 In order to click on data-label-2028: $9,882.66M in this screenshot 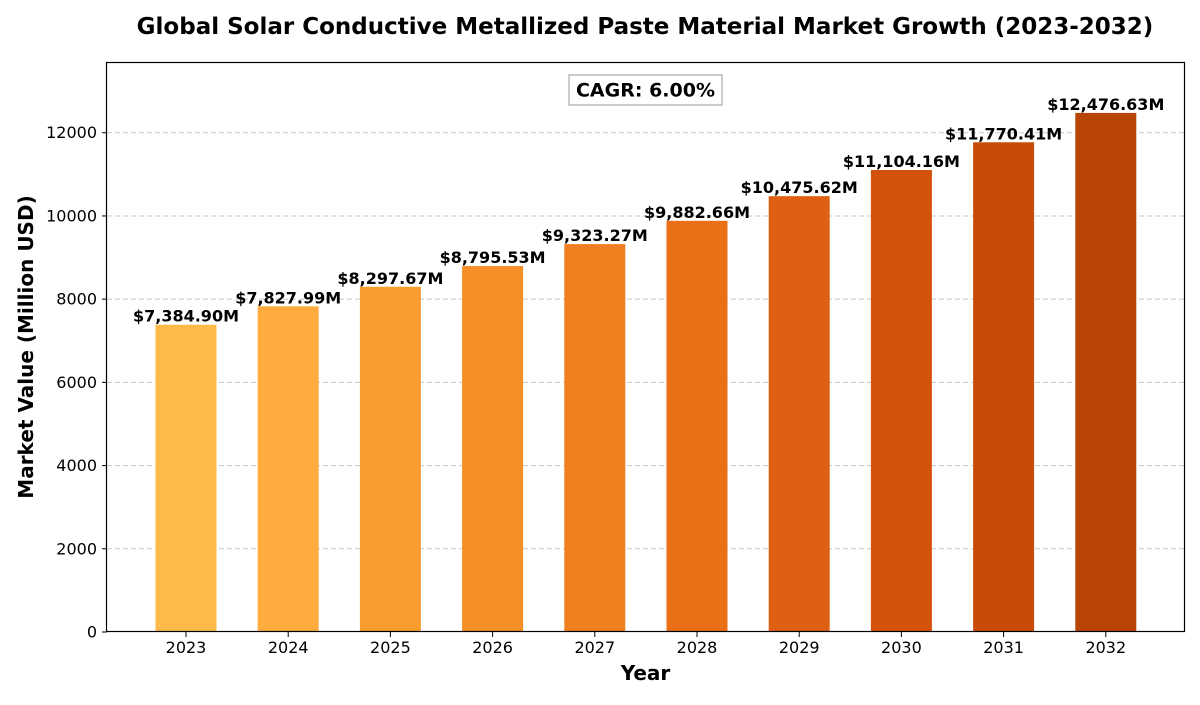, I will do `click(697, 212)`.